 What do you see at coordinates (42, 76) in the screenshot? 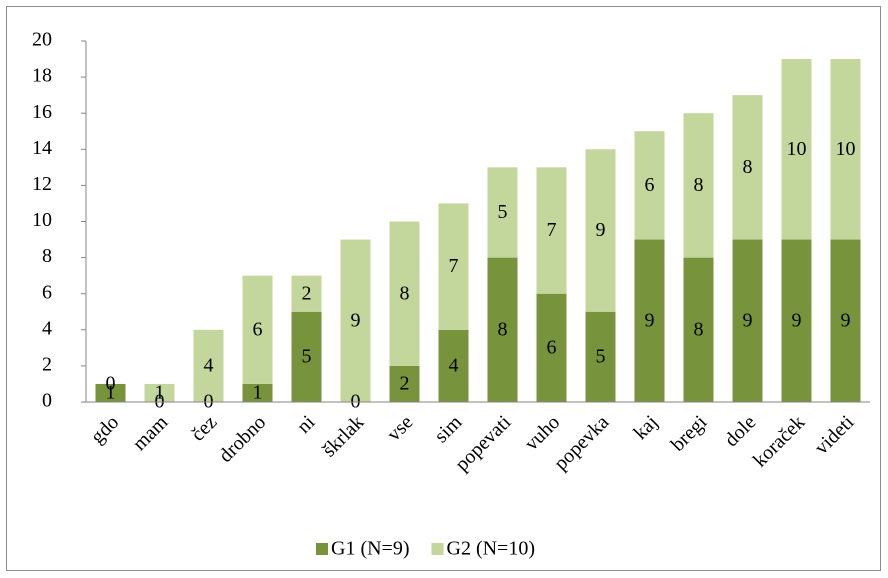
I see `y-tick-label: 18` at bounding box center [42, 76].